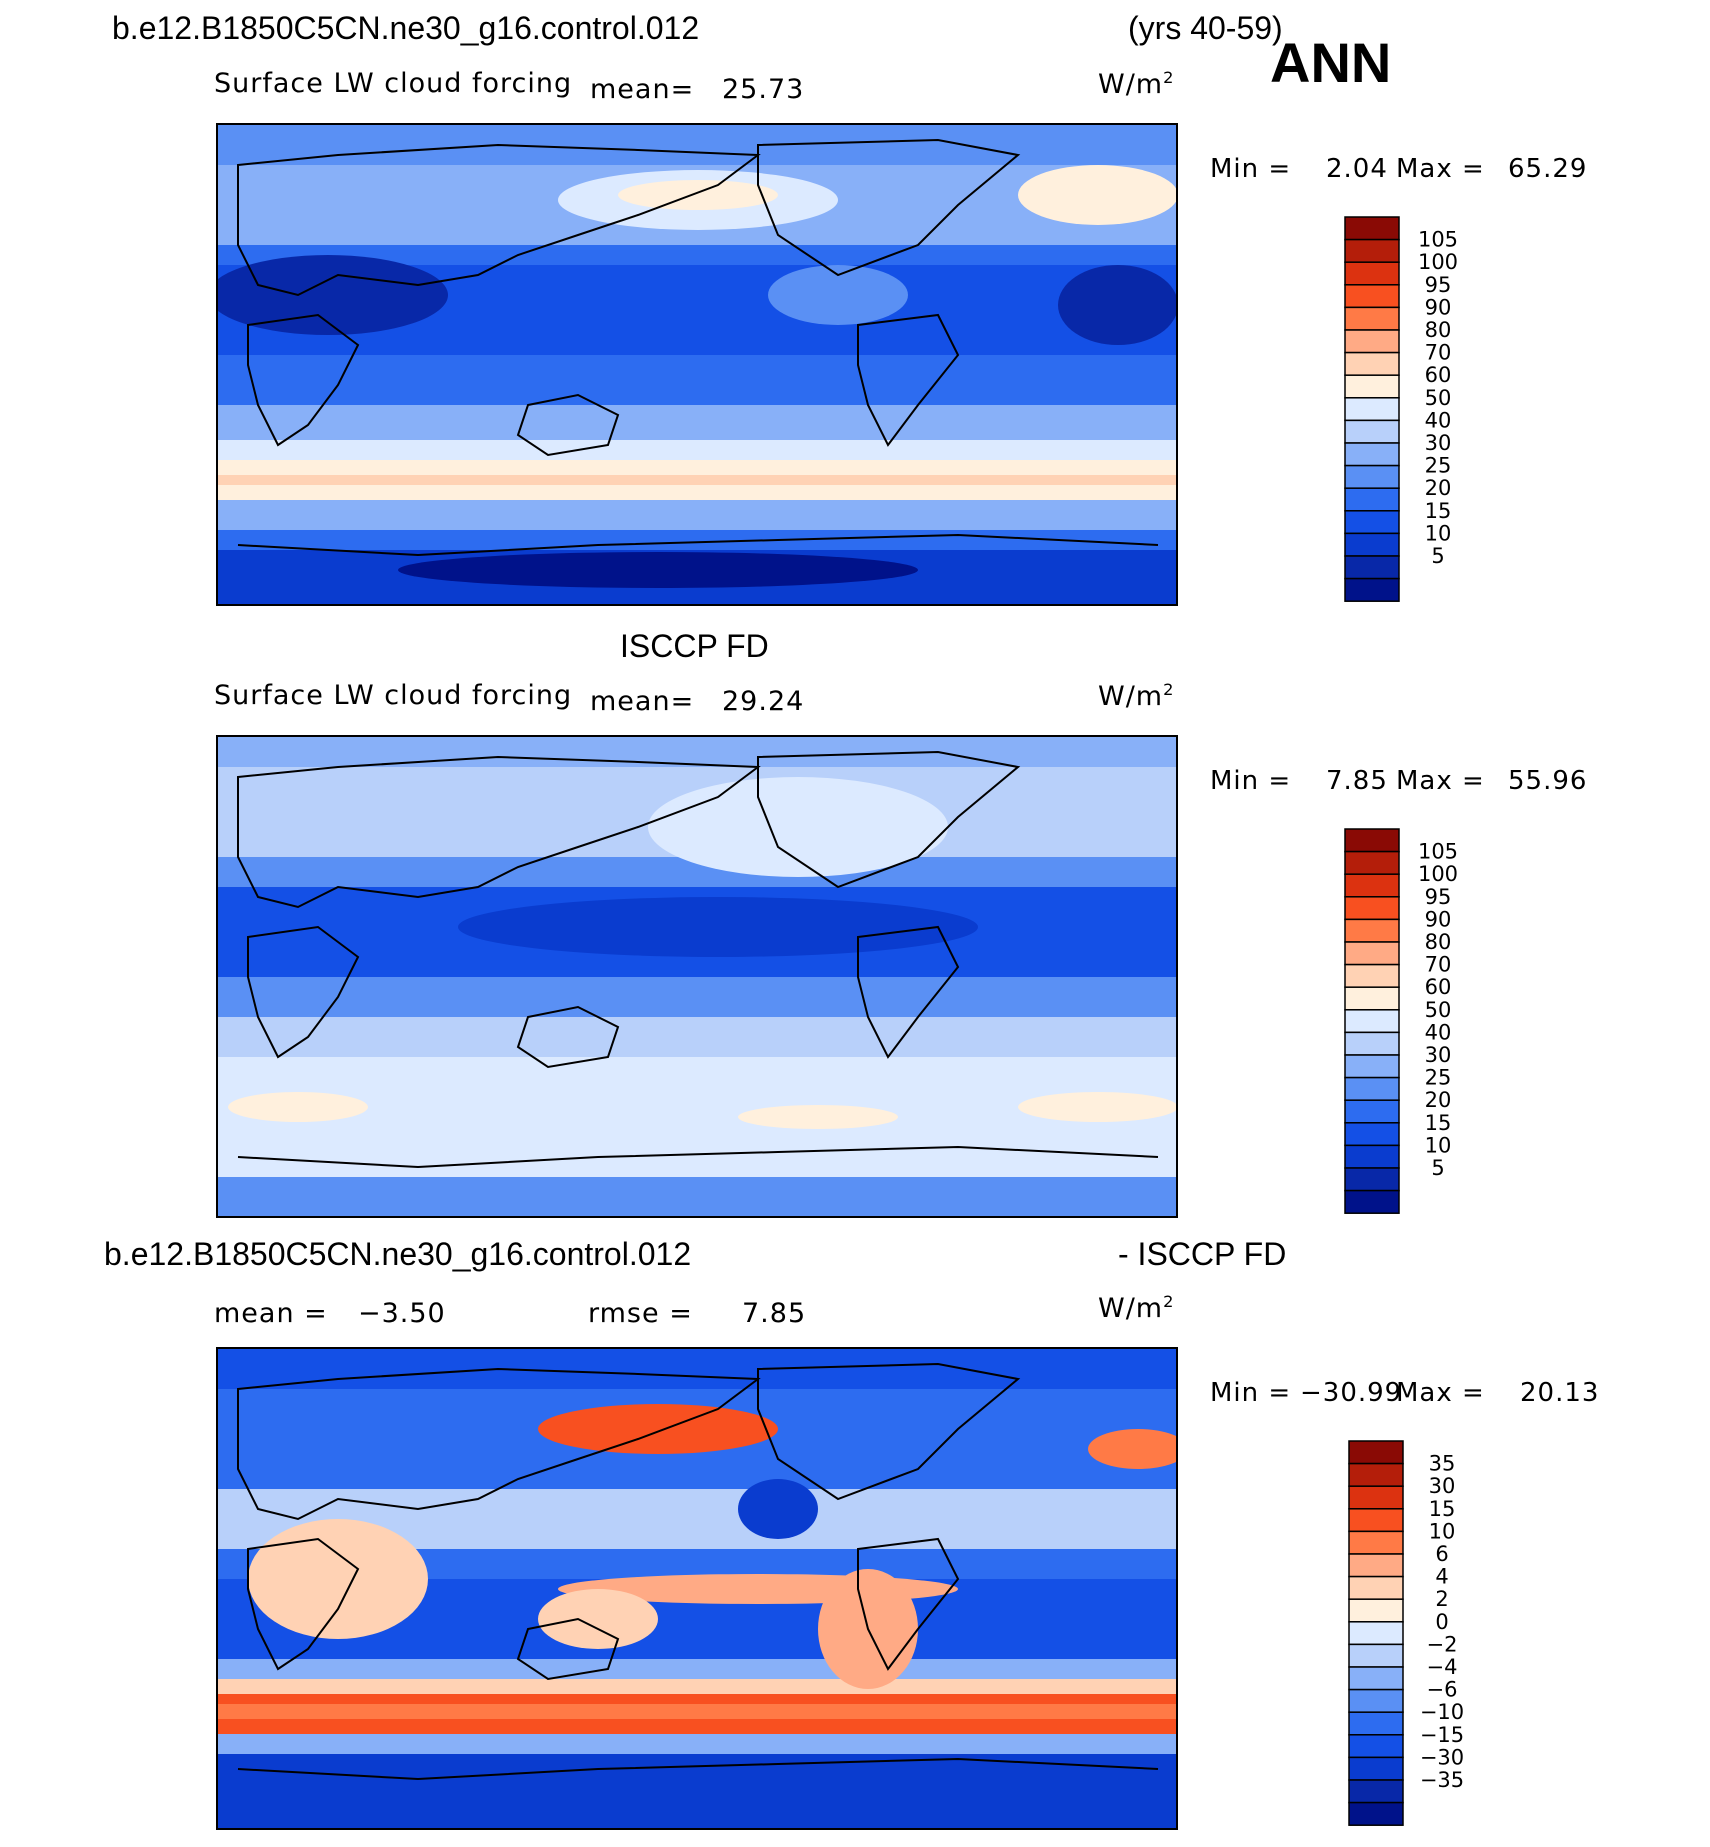 This screenshot has height=1847, width=1710. I want to click on colorbar-level-label: 60, so click(1438, 375).